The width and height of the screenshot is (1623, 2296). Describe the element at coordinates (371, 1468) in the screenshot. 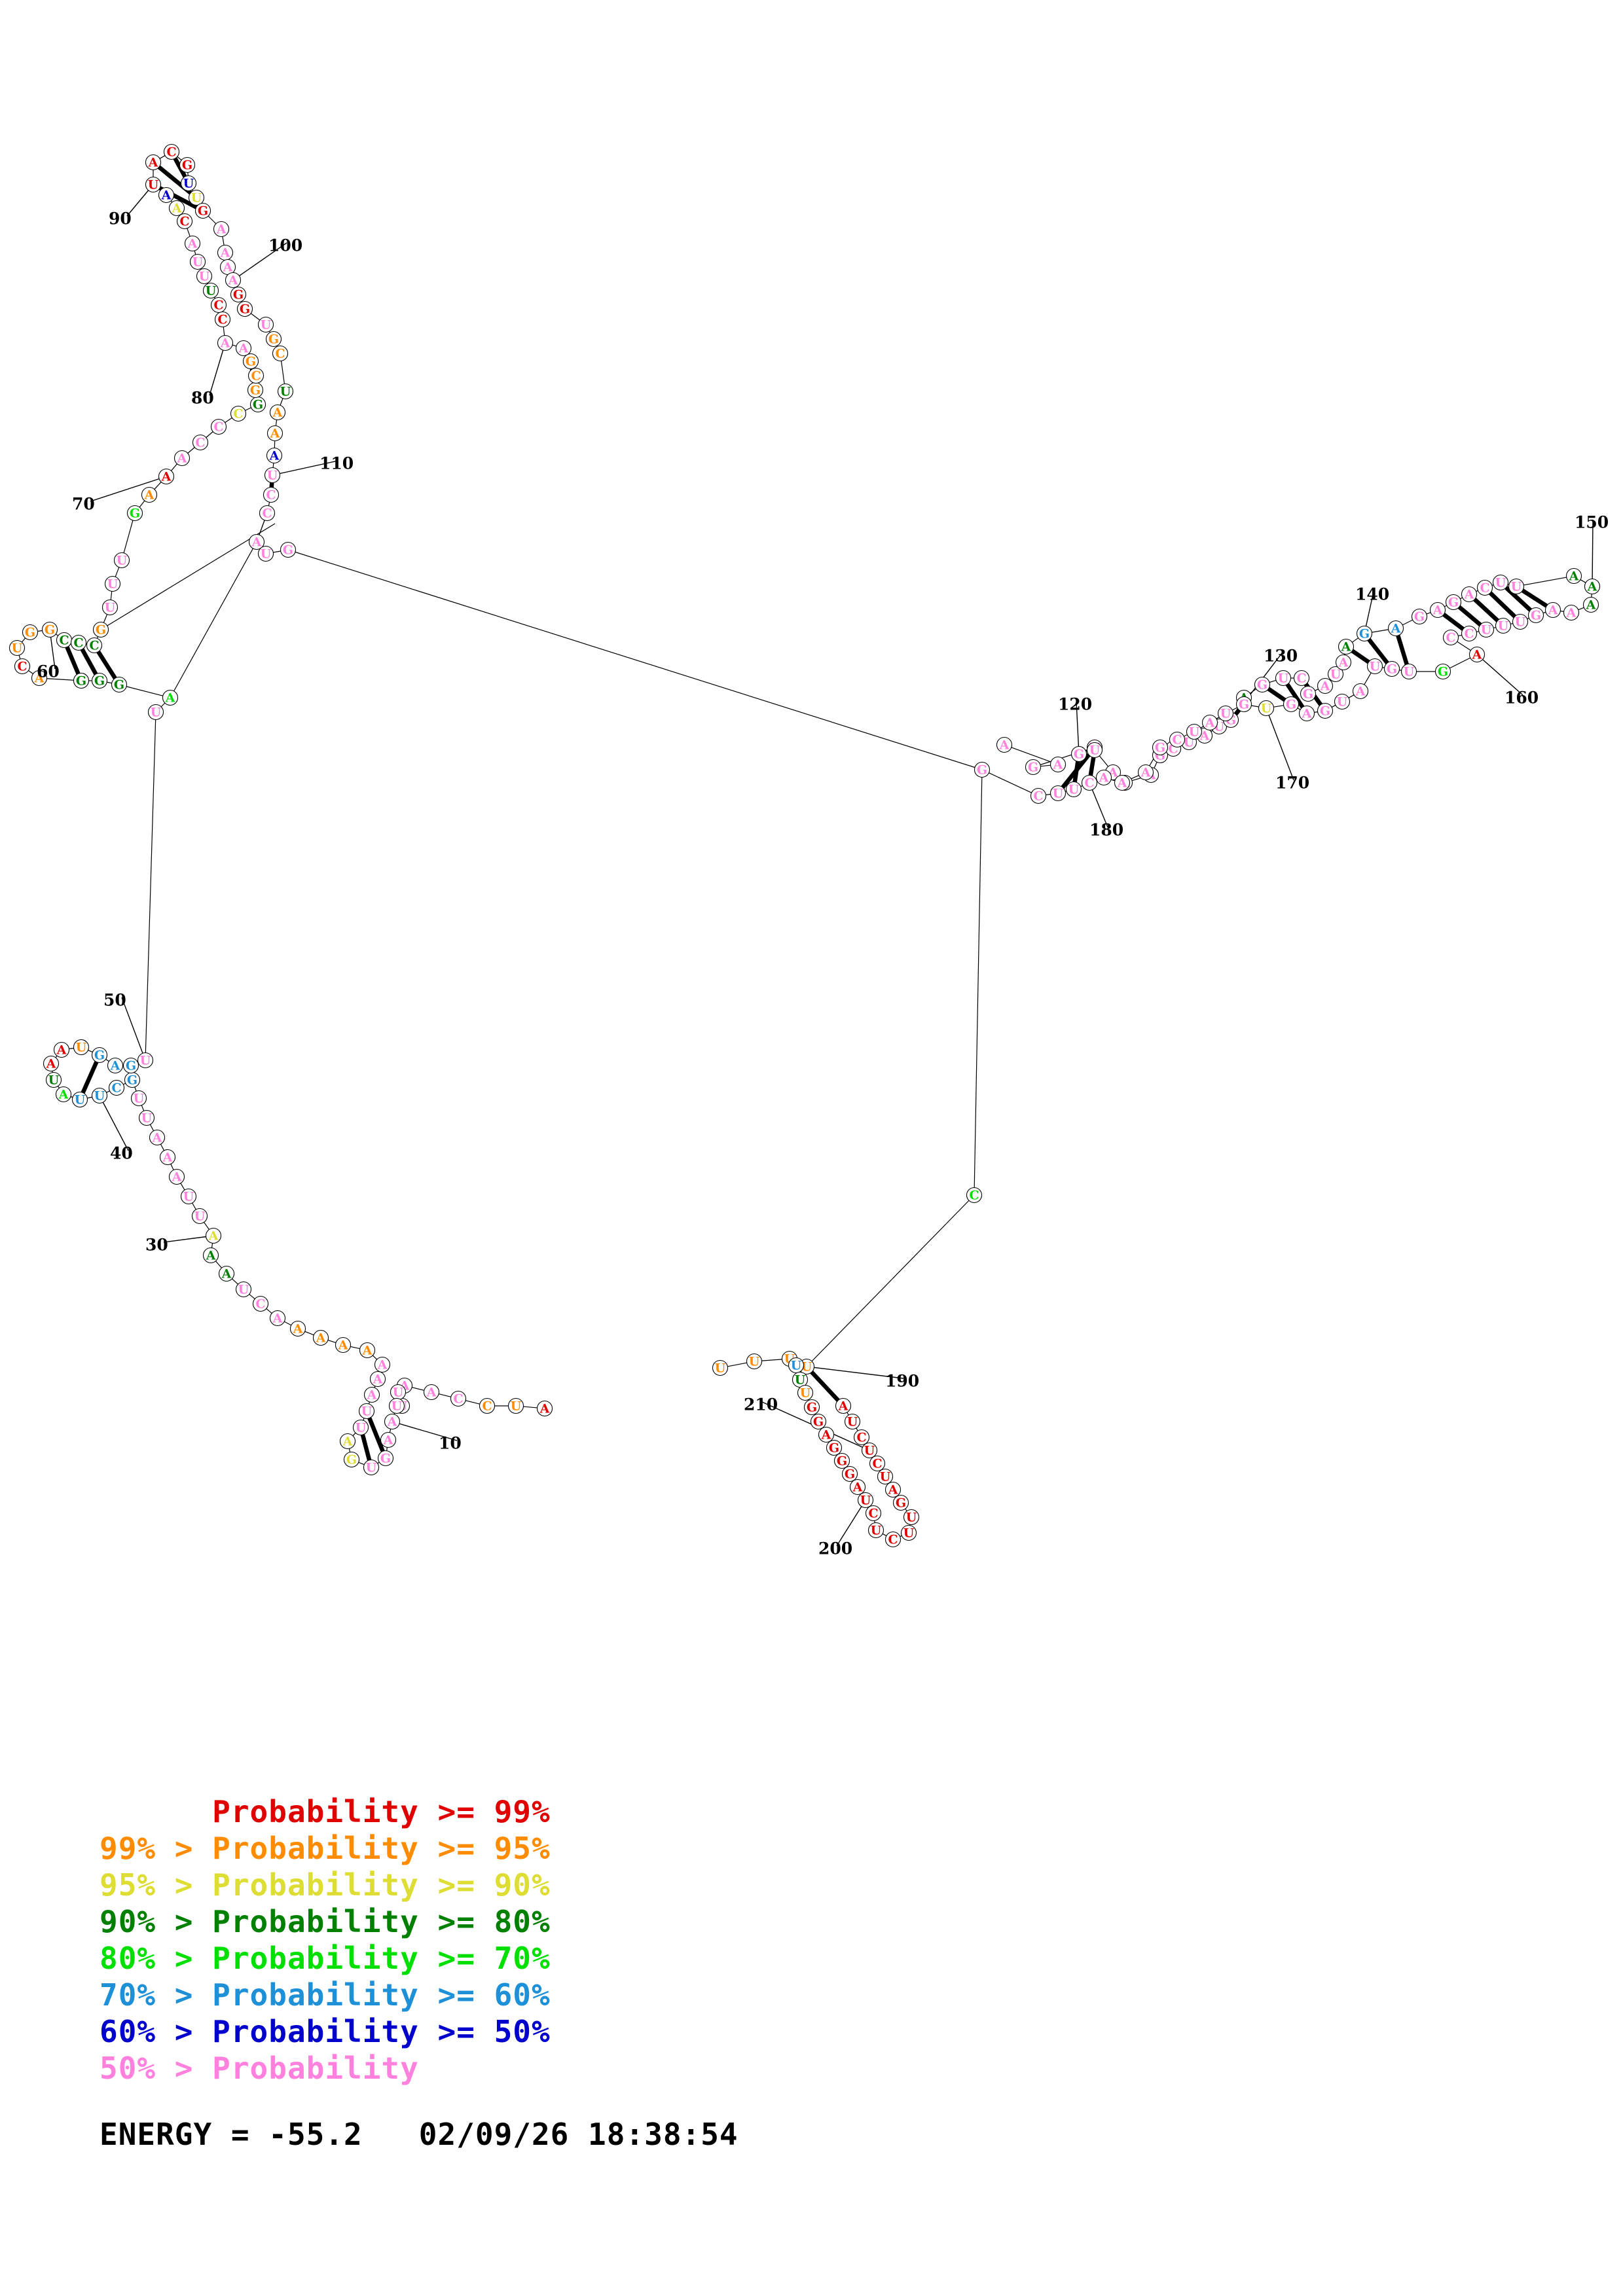

I see `nucleotide-13: U` at that location.